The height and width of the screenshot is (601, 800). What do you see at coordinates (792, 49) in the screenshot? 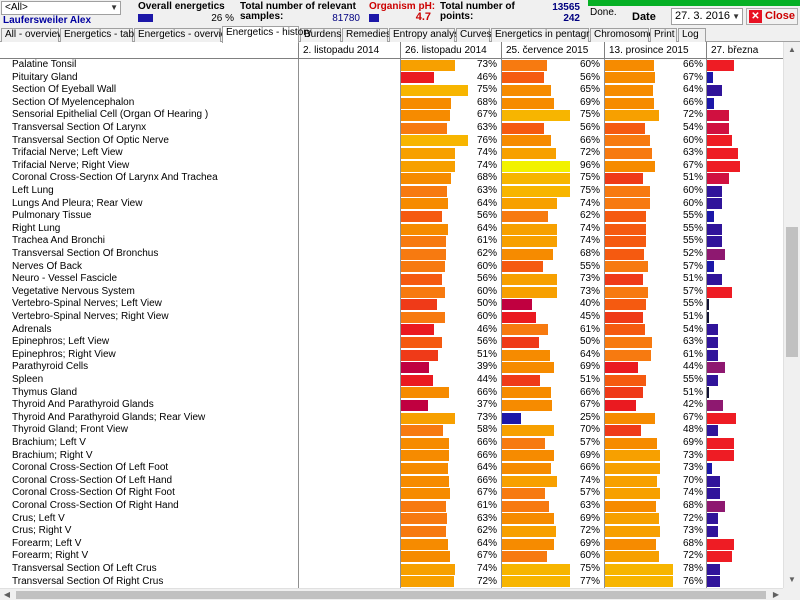
I see `scroll-up-icon: ▲` at bounding box center [792, 49].